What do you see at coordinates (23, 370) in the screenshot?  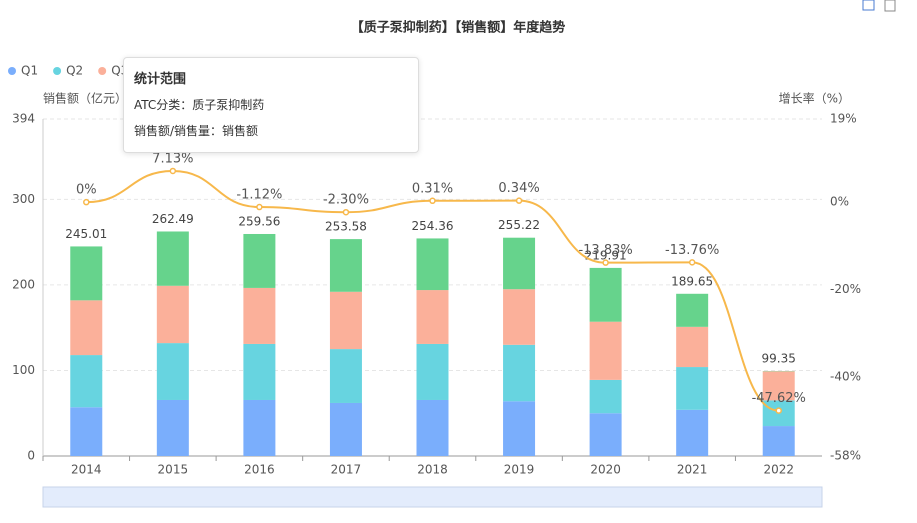 I see `y-tick-label: 100` at bounding box center [23, 370].